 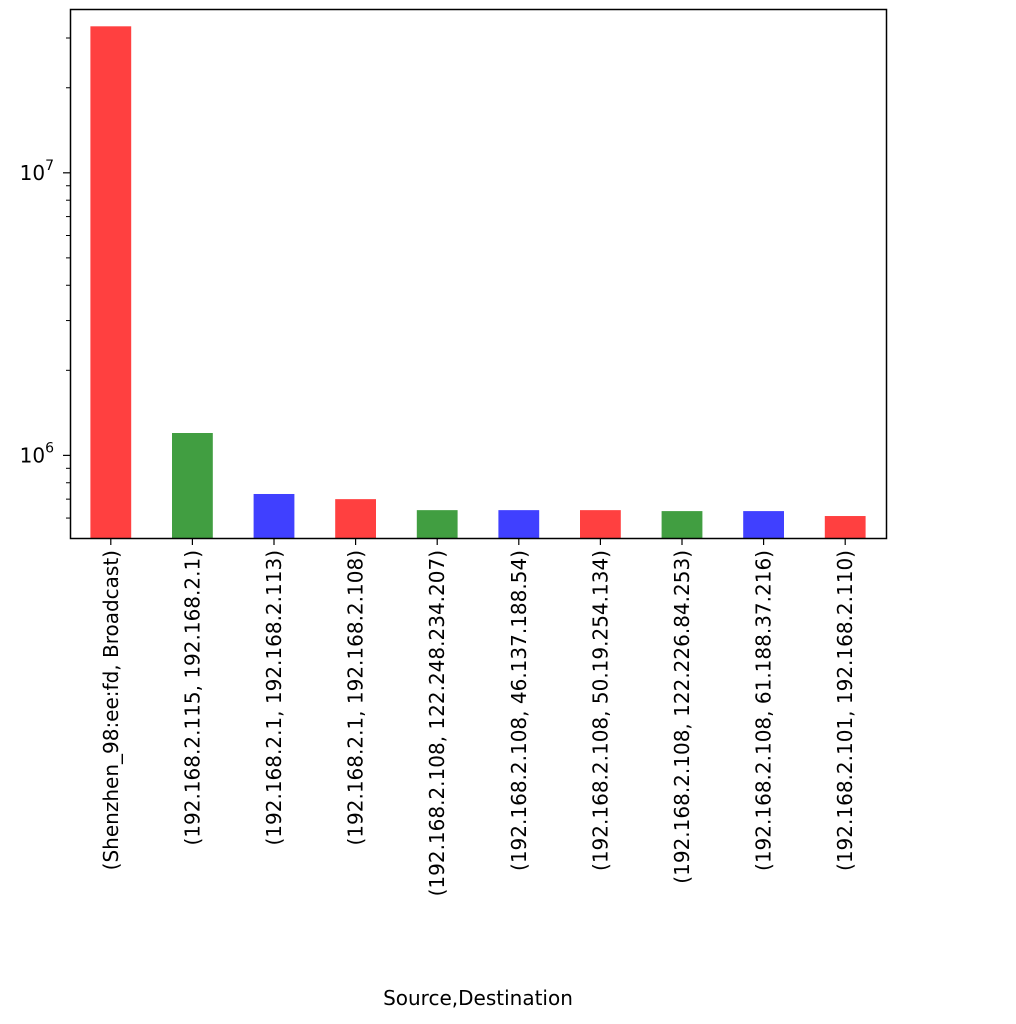 What do you see at coordinates (37, 453) in the screenshot?
I see `y-tick-label: 10⁶` at bounding box center [37, 453].